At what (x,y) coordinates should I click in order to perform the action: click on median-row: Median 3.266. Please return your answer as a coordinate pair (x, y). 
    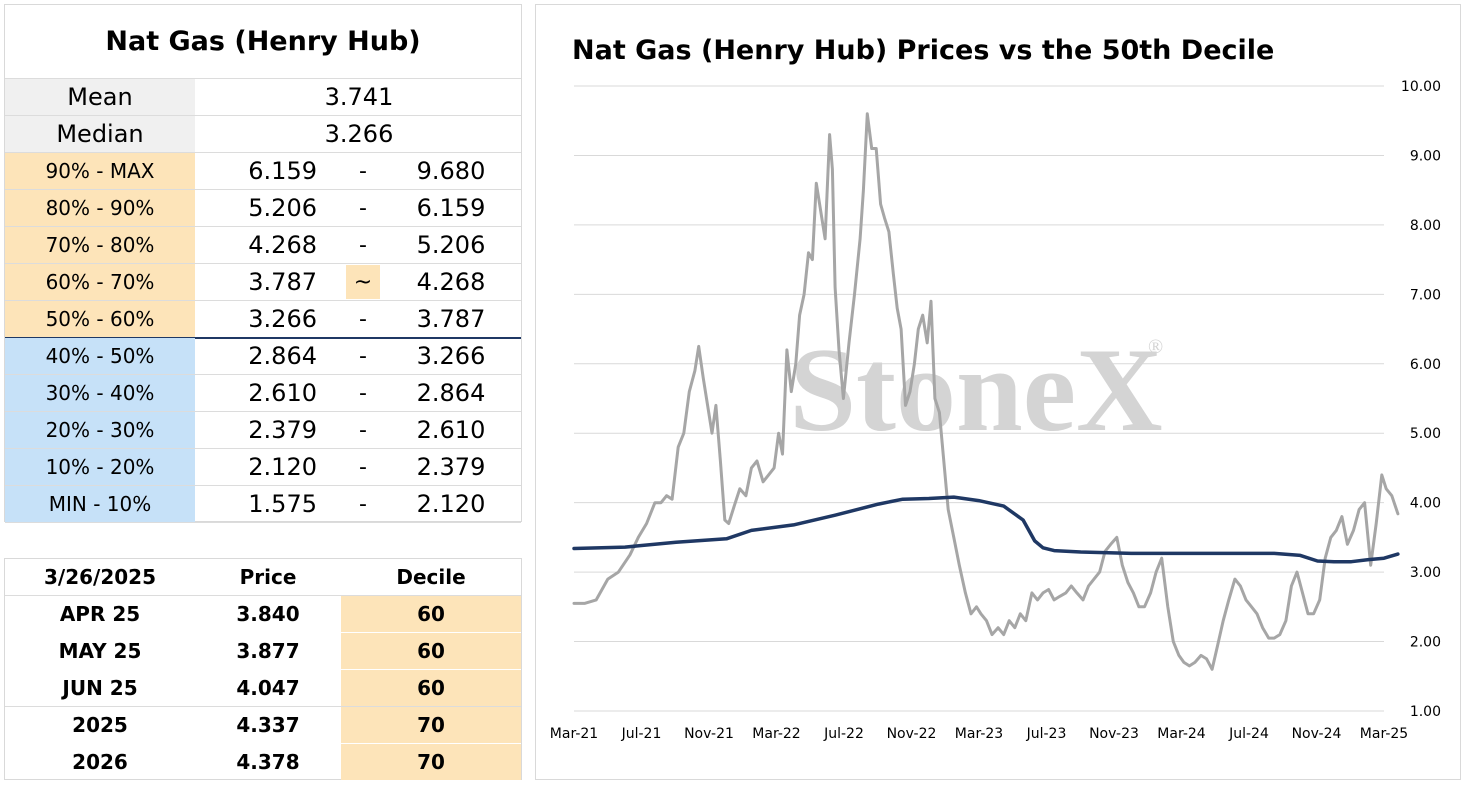
    Looking at the image, I should click on (263, 134).